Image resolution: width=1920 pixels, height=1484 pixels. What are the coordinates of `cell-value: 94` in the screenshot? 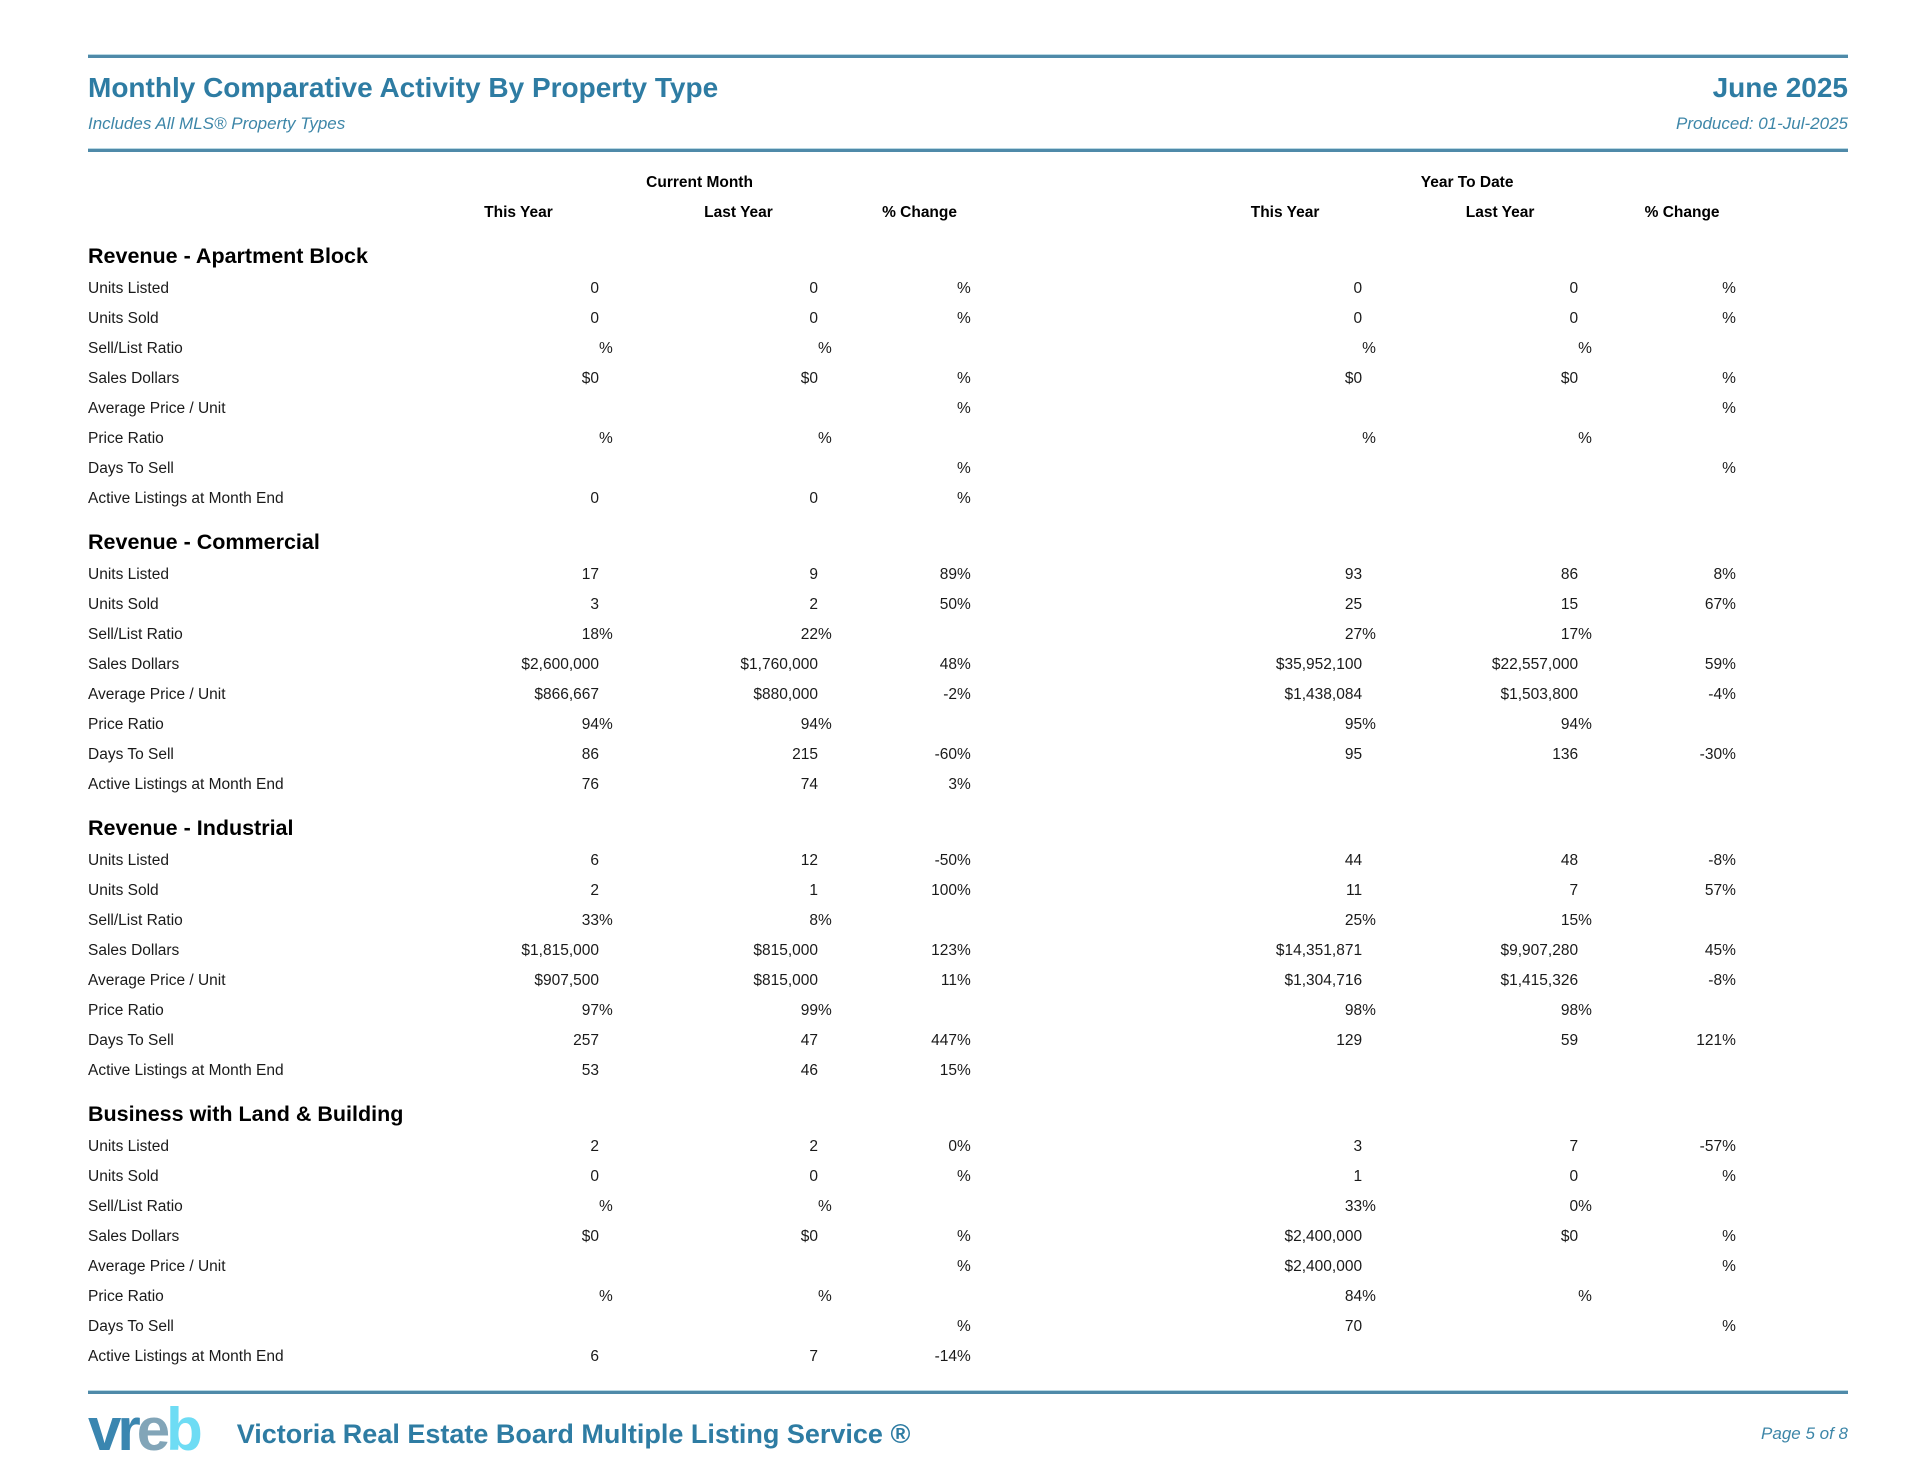 It's located at (809, 724).